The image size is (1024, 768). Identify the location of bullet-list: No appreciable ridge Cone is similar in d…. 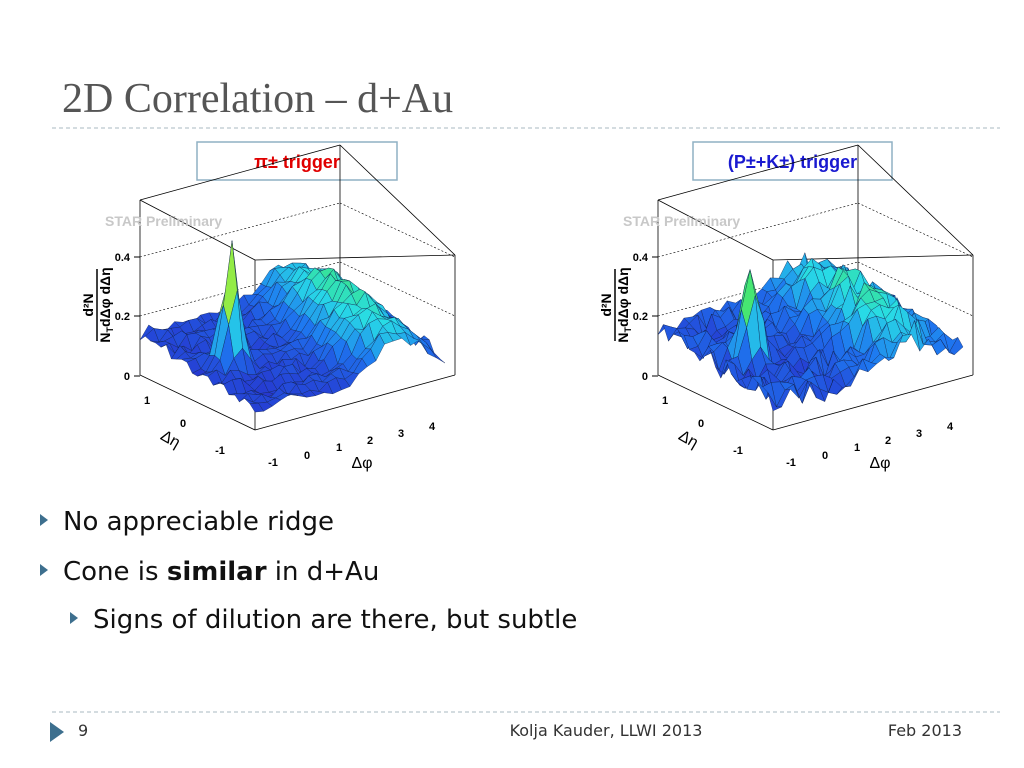
(308, 571).